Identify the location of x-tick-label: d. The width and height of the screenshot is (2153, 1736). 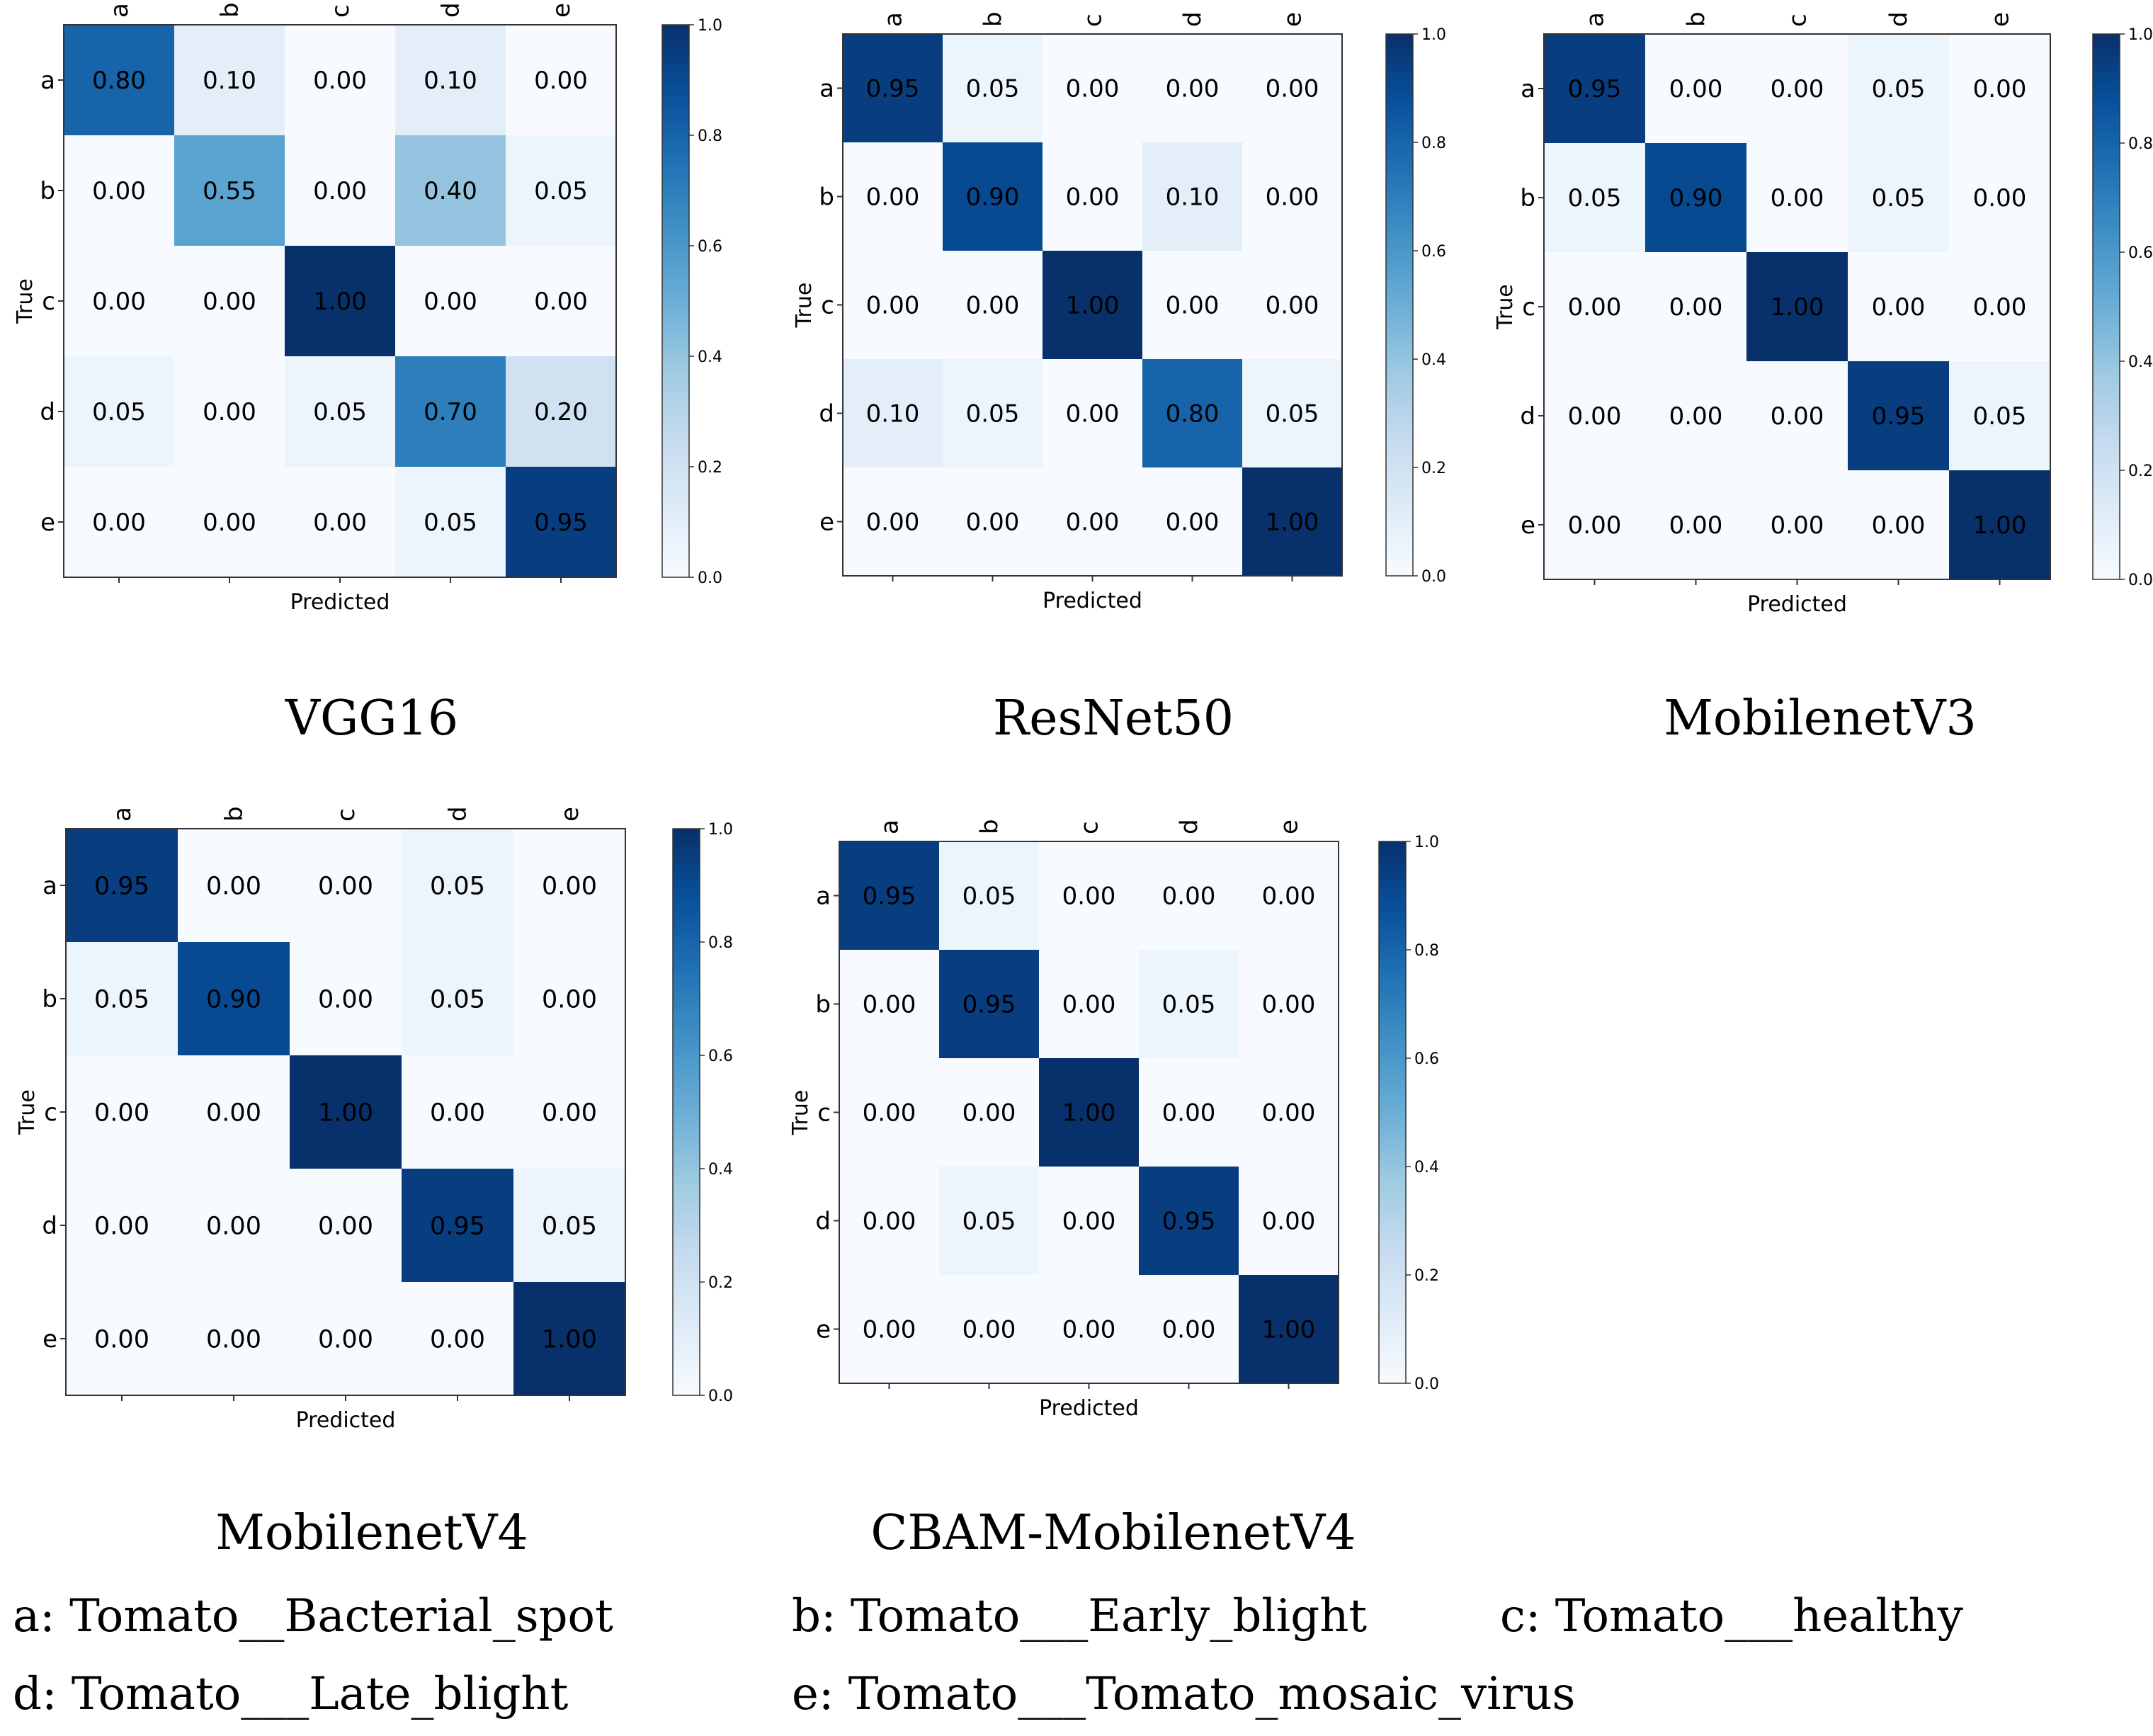
(451, 10).